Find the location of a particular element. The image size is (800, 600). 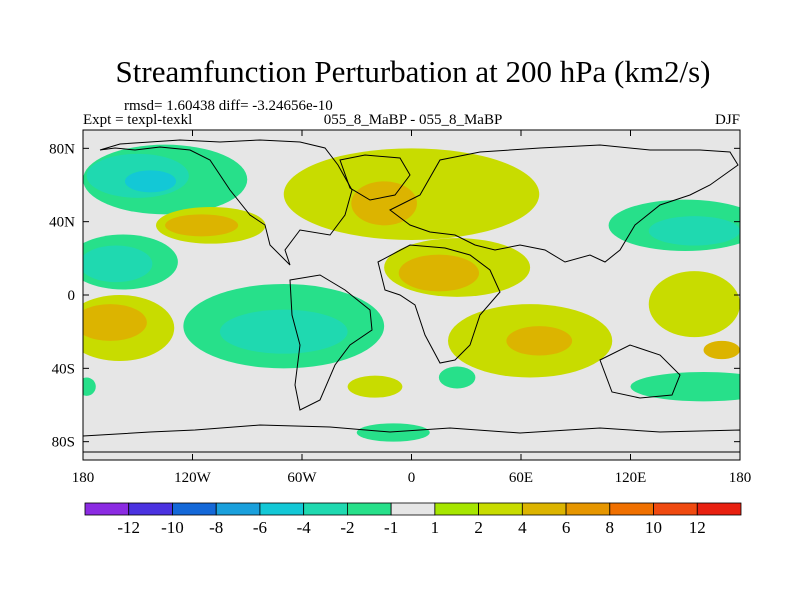

x-tick-label: 120W is located at coordinates (193, 478).